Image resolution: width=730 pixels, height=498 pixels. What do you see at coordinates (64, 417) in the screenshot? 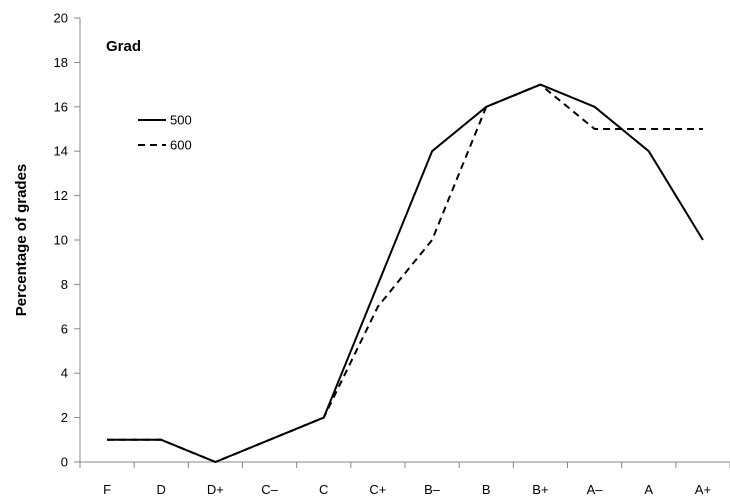
I see `y-tick-label: 2` at bounding box center [64, 417].